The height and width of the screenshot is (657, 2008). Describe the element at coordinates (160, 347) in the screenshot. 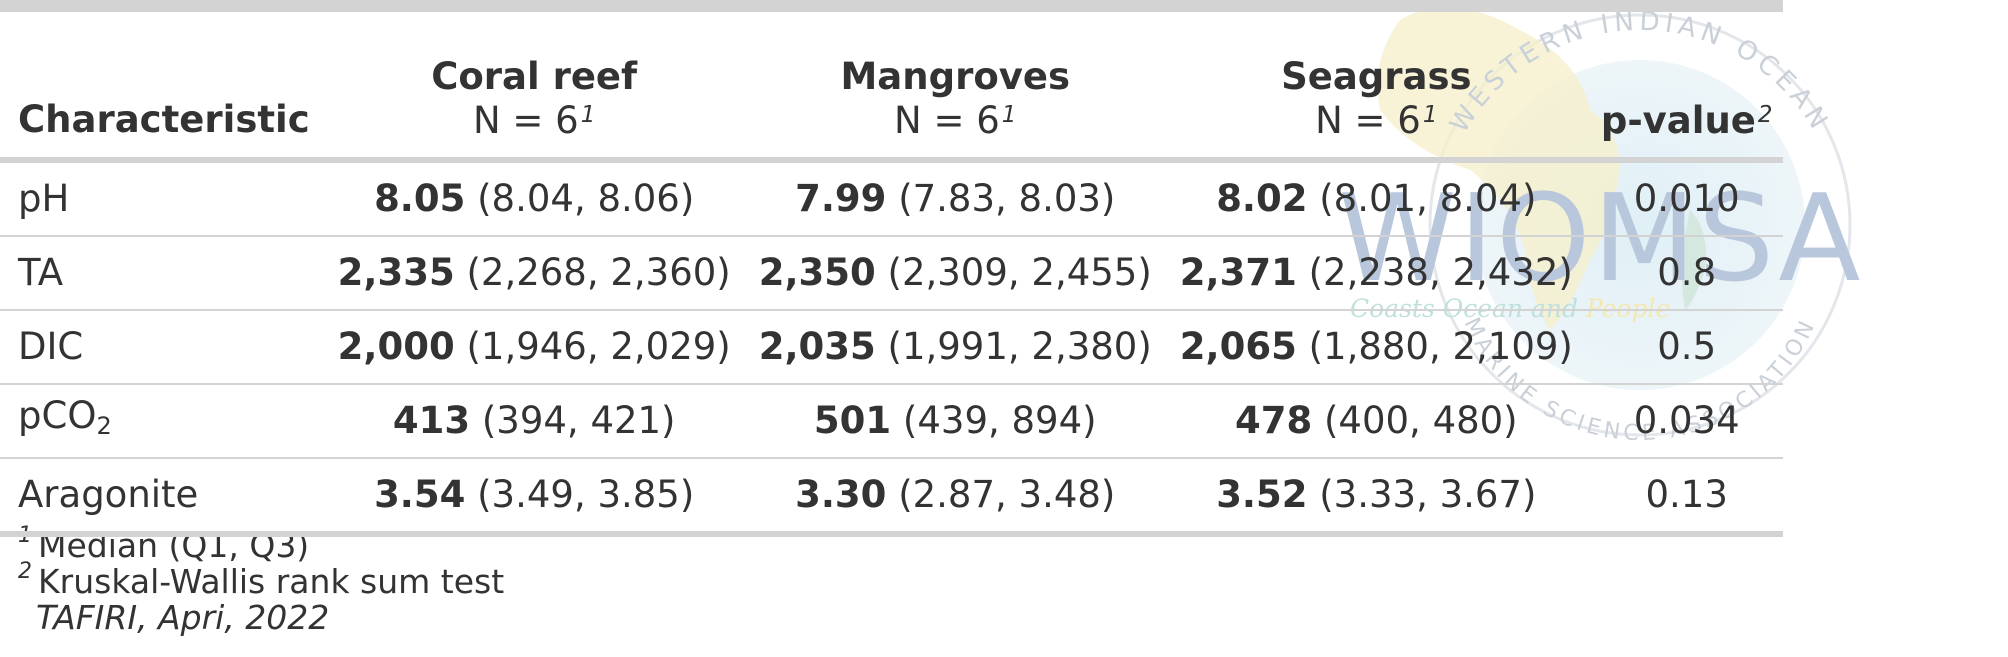

I see `row-label: DIC` at that location.